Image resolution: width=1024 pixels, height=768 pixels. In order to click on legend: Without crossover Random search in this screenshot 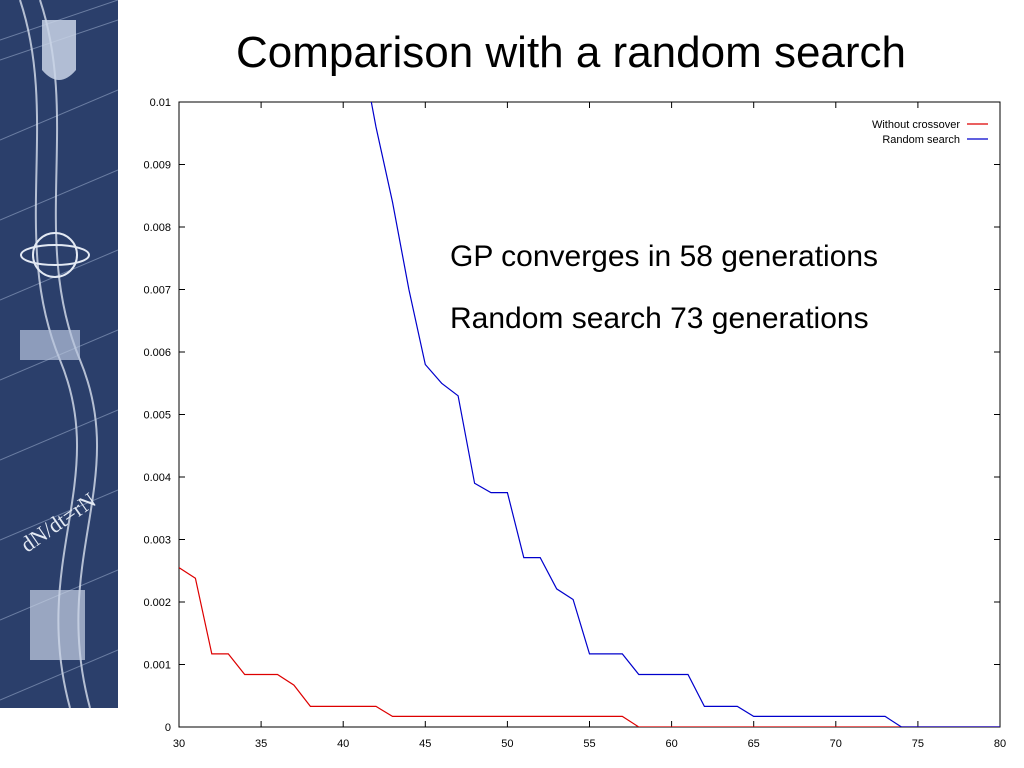, I will do `click(930, 132)`.